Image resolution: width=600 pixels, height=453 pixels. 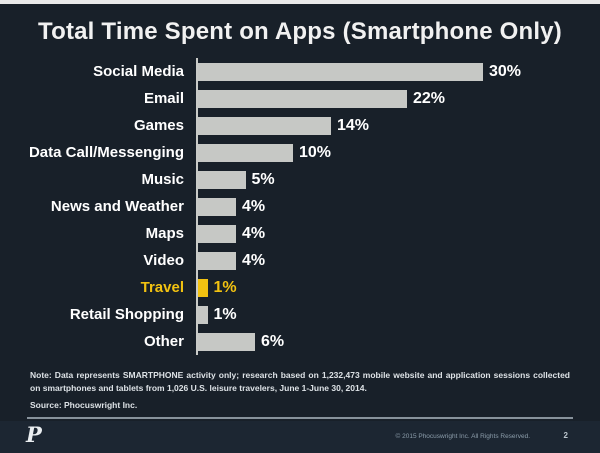 What do you see at coordinates (162, 287) in the screenshot?
I see `category-label: Travel` at bounding box center [162, 287].